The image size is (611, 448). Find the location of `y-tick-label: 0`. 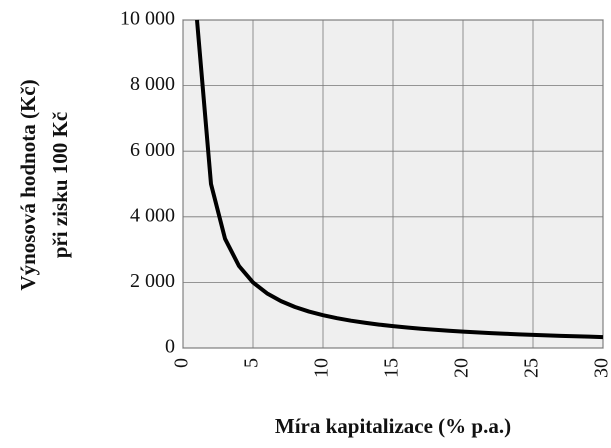

y-tick-label: 0 is located at coordinates (170, 347).